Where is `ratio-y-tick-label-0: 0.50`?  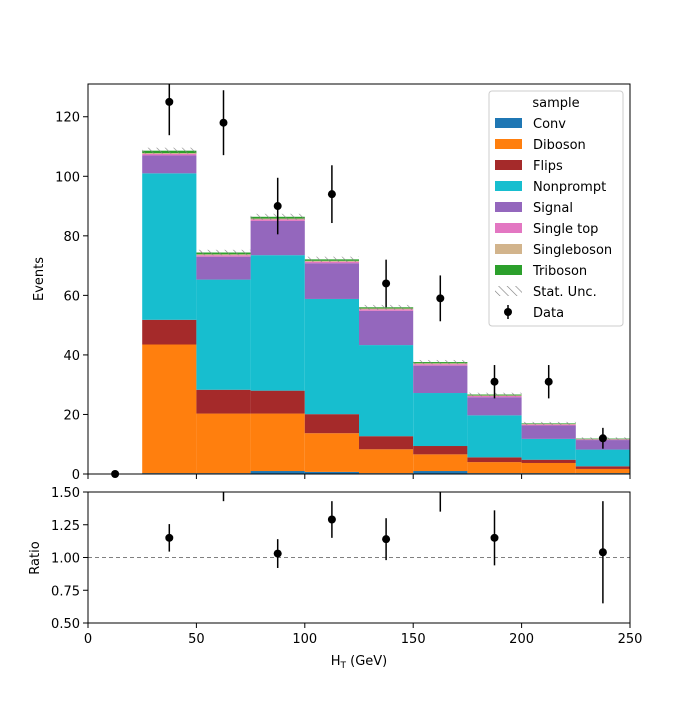 ratio-y-tick-label-0: 0.50 is located at coordinates (65, 624).